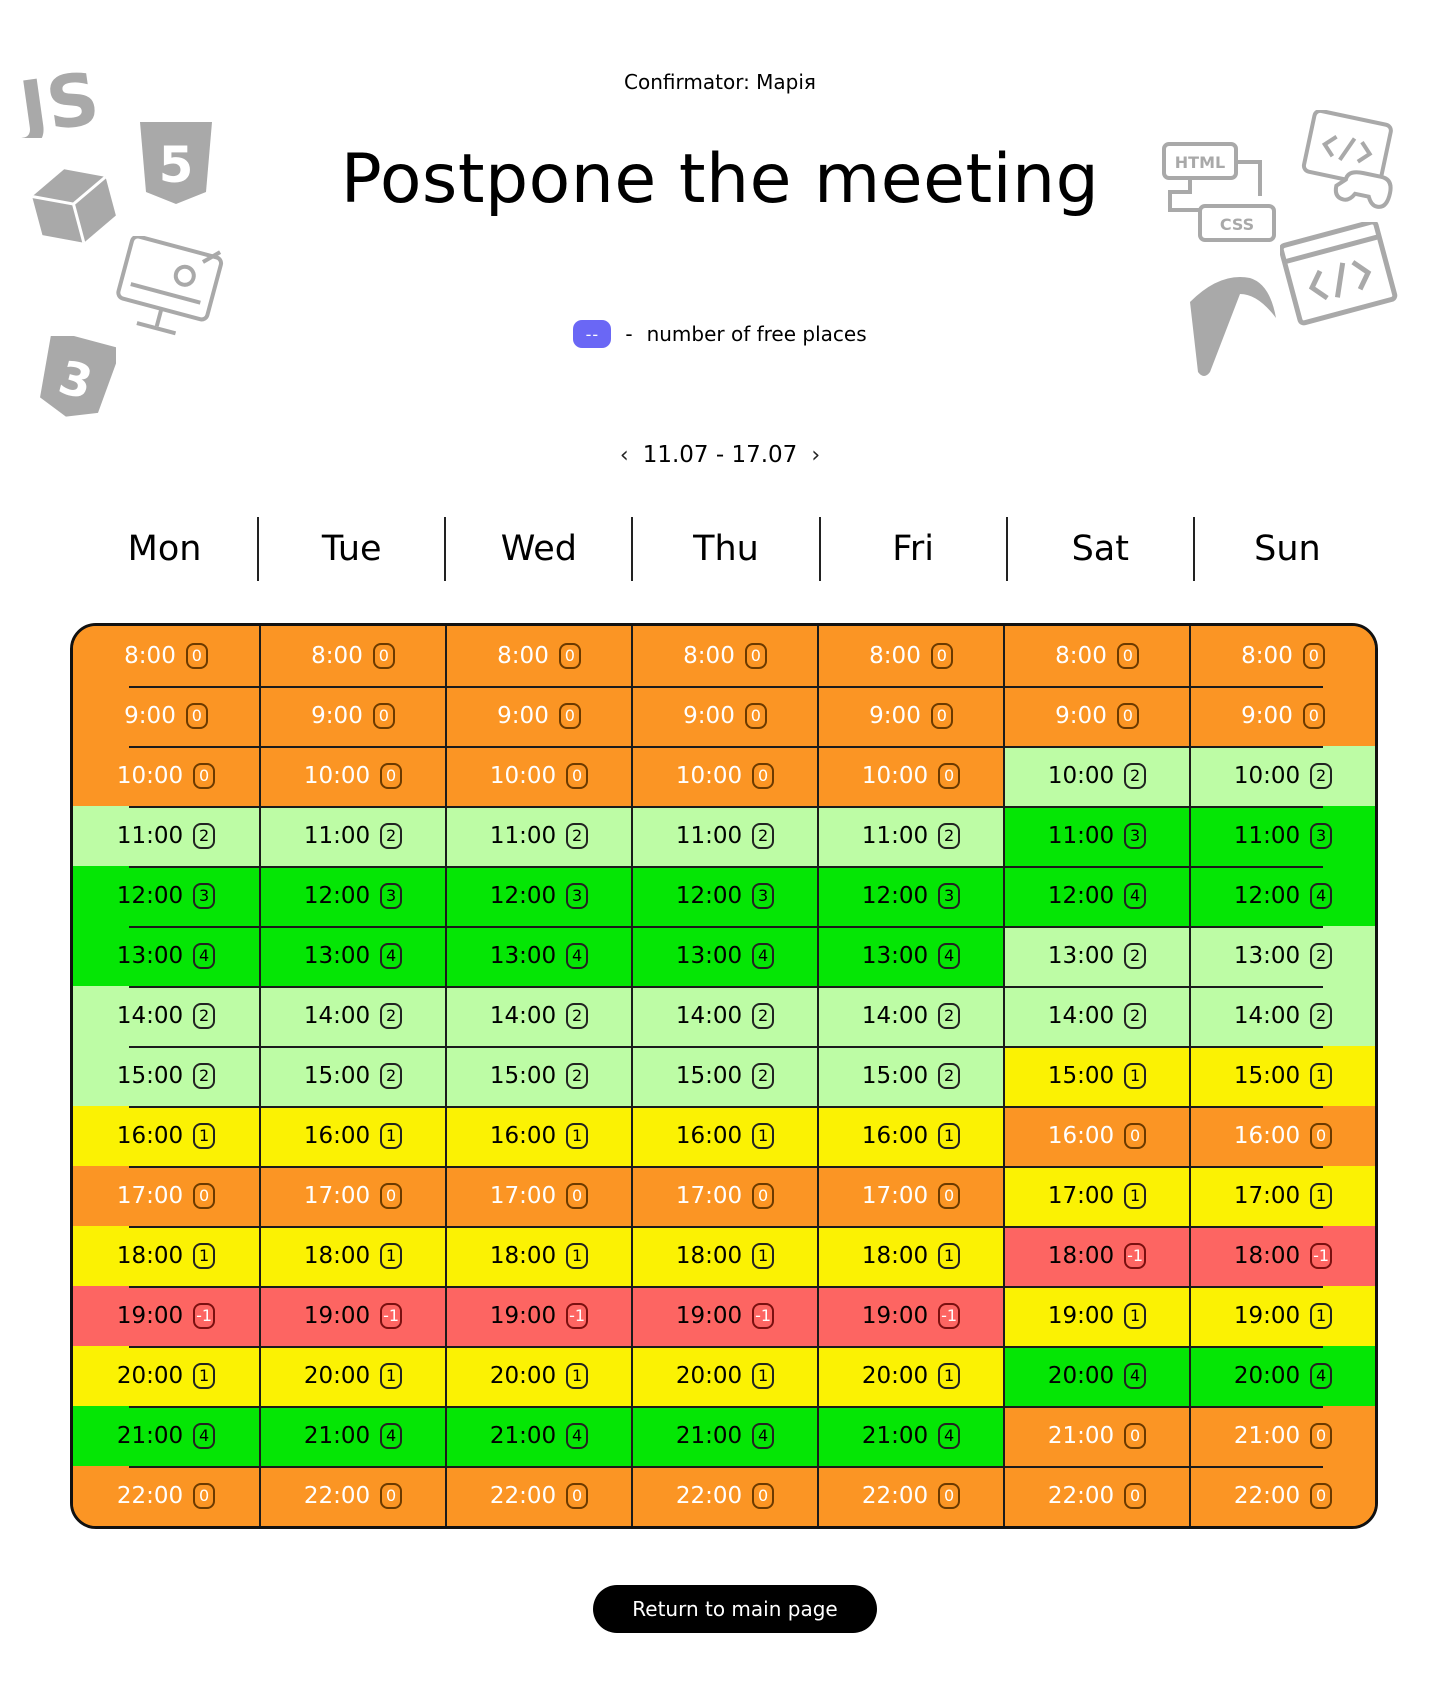 Image resolution: width=1440 pixels, height=1689 pixels. What do you see at coordinates (1096, 1436) in the screenshot?
I see `time-slot-sat: 21:00 0` at bounding box center [1096, 1436].